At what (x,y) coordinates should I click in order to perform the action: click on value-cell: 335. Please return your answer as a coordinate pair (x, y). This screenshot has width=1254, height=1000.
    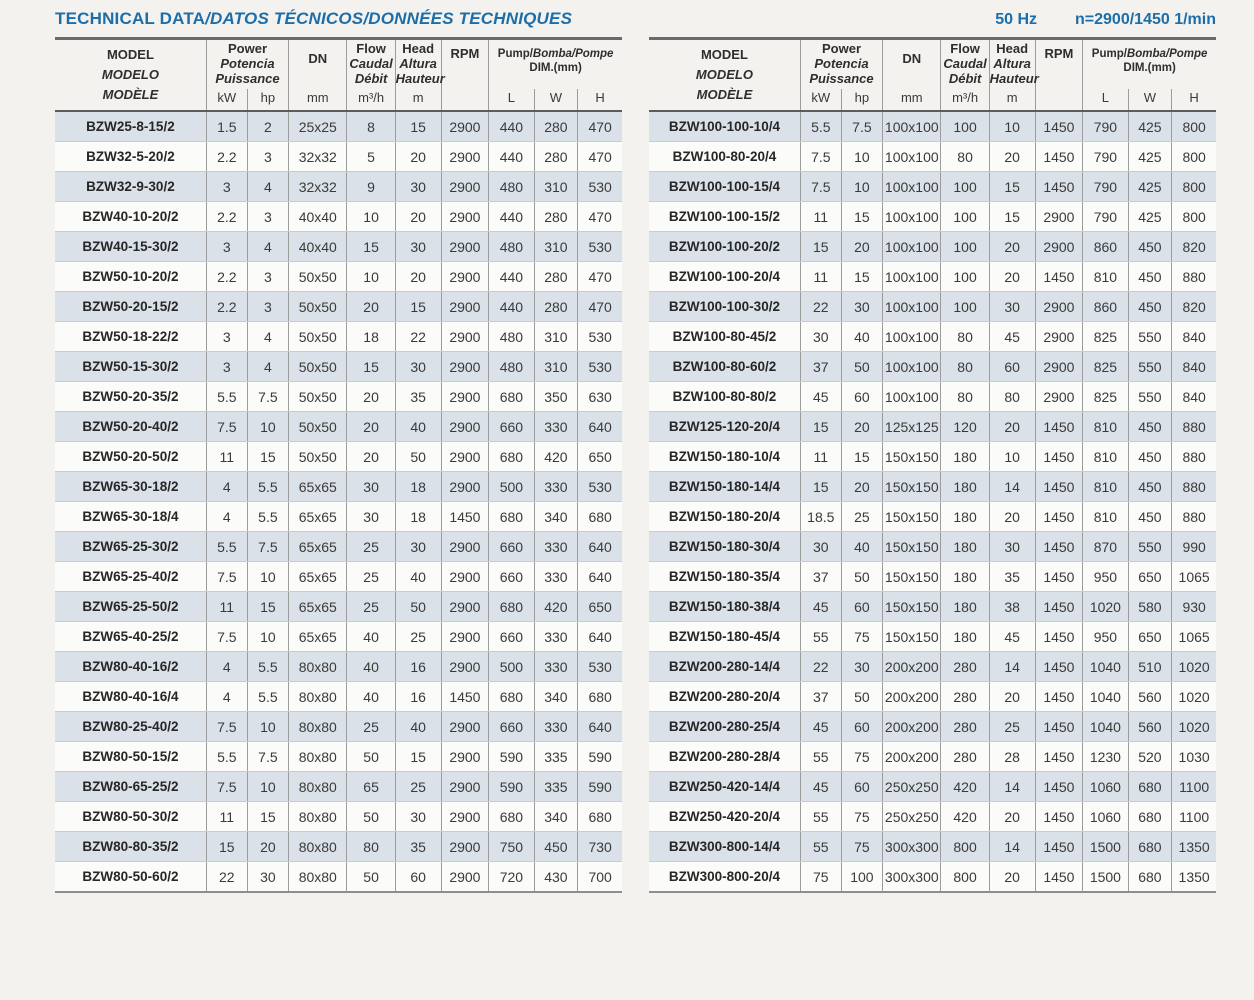
    Looking at the image, I should click on (555, 786).